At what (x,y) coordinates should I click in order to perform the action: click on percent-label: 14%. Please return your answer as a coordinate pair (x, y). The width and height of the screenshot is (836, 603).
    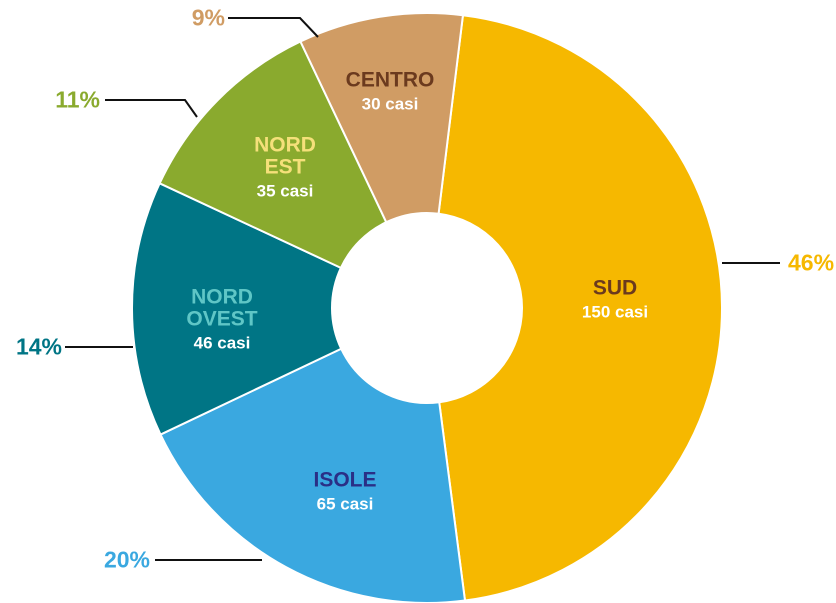
    Looking at the image, I should click on (38, 346).